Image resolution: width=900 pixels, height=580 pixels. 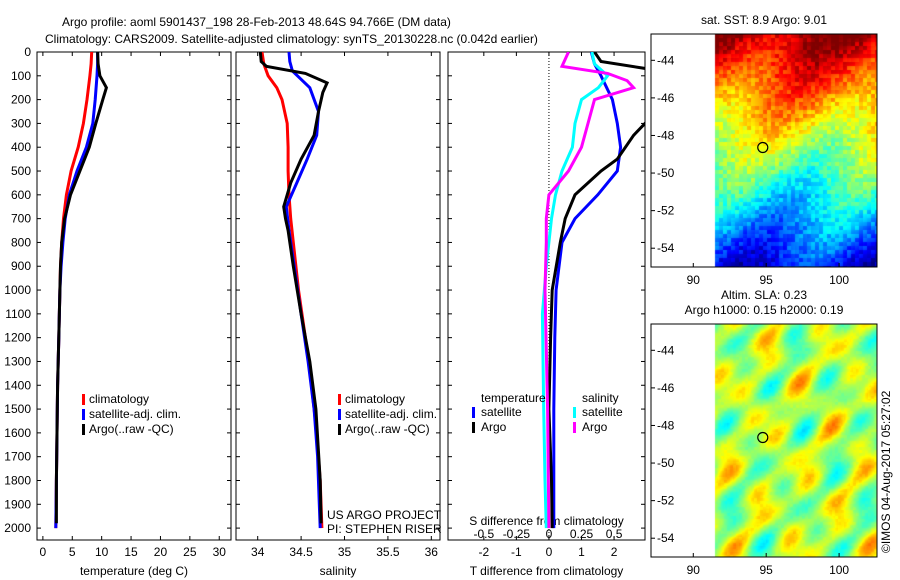 I want to click on x2-tick-label: -0.5, so click(x=483, y=534).